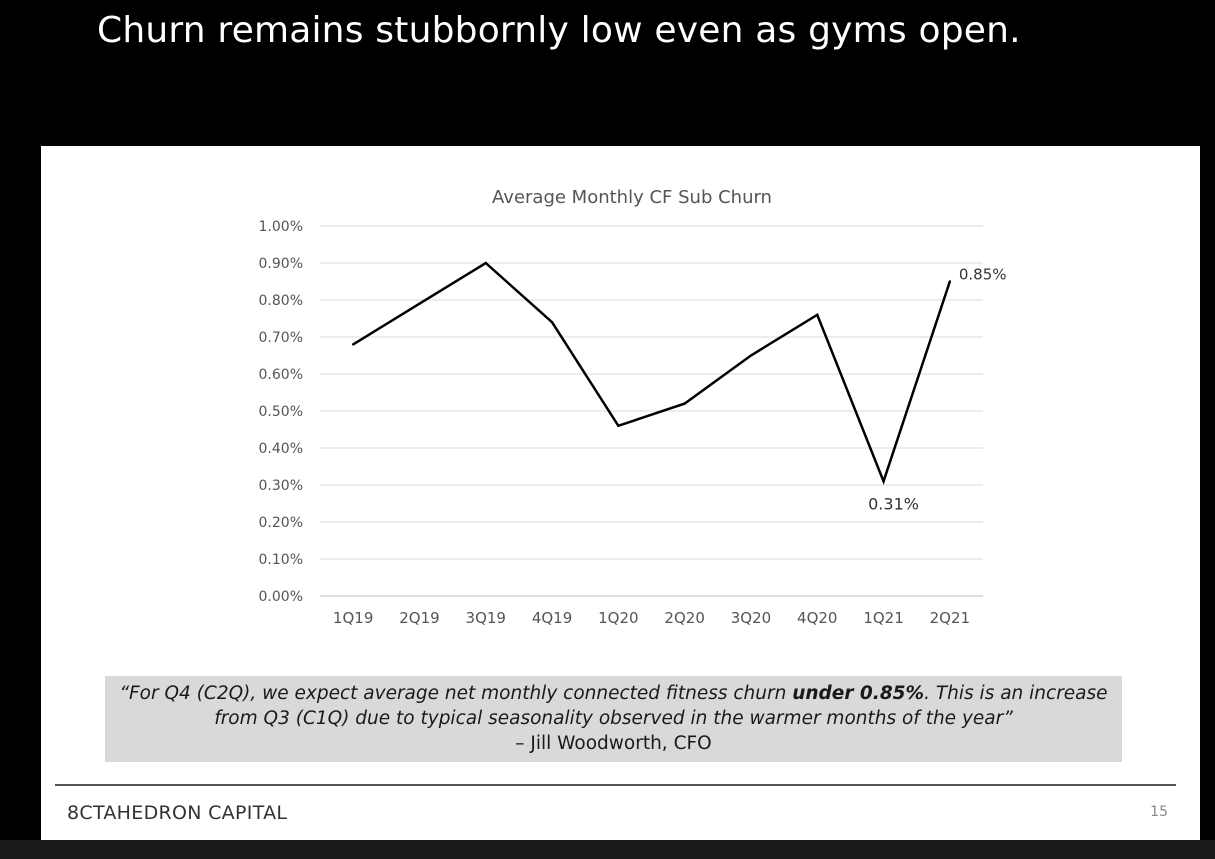  Describe the element at coordinates (1159, 812) in the screenshot. I see `page-number: 15` at that location.